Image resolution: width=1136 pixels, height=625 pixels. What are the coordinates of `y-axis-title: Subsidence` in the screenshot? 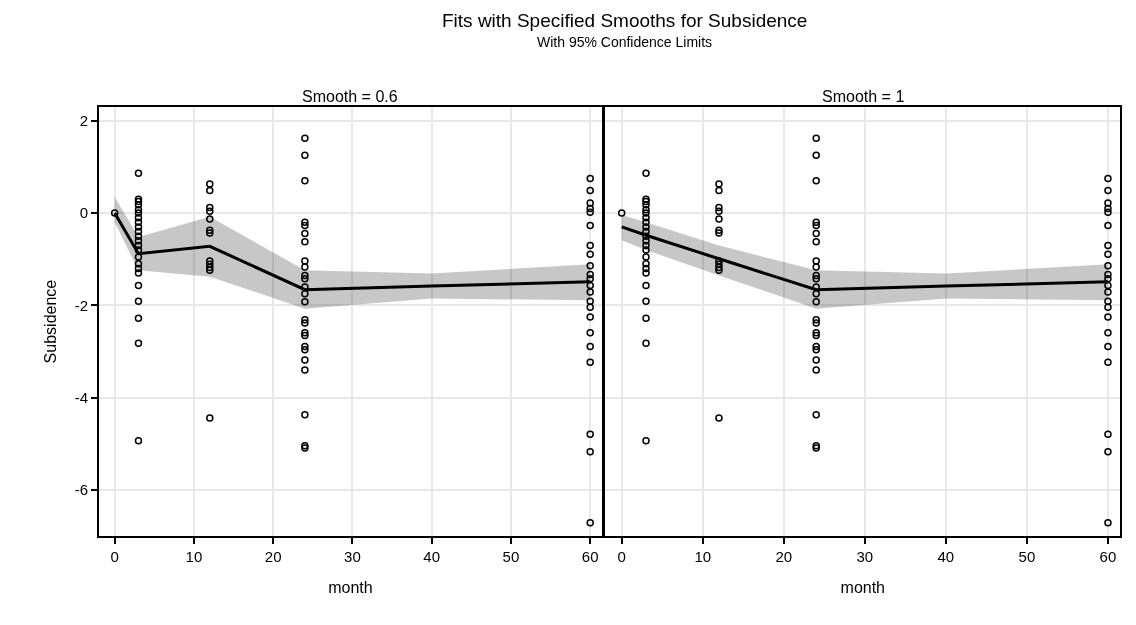 It's located at (51, 321).